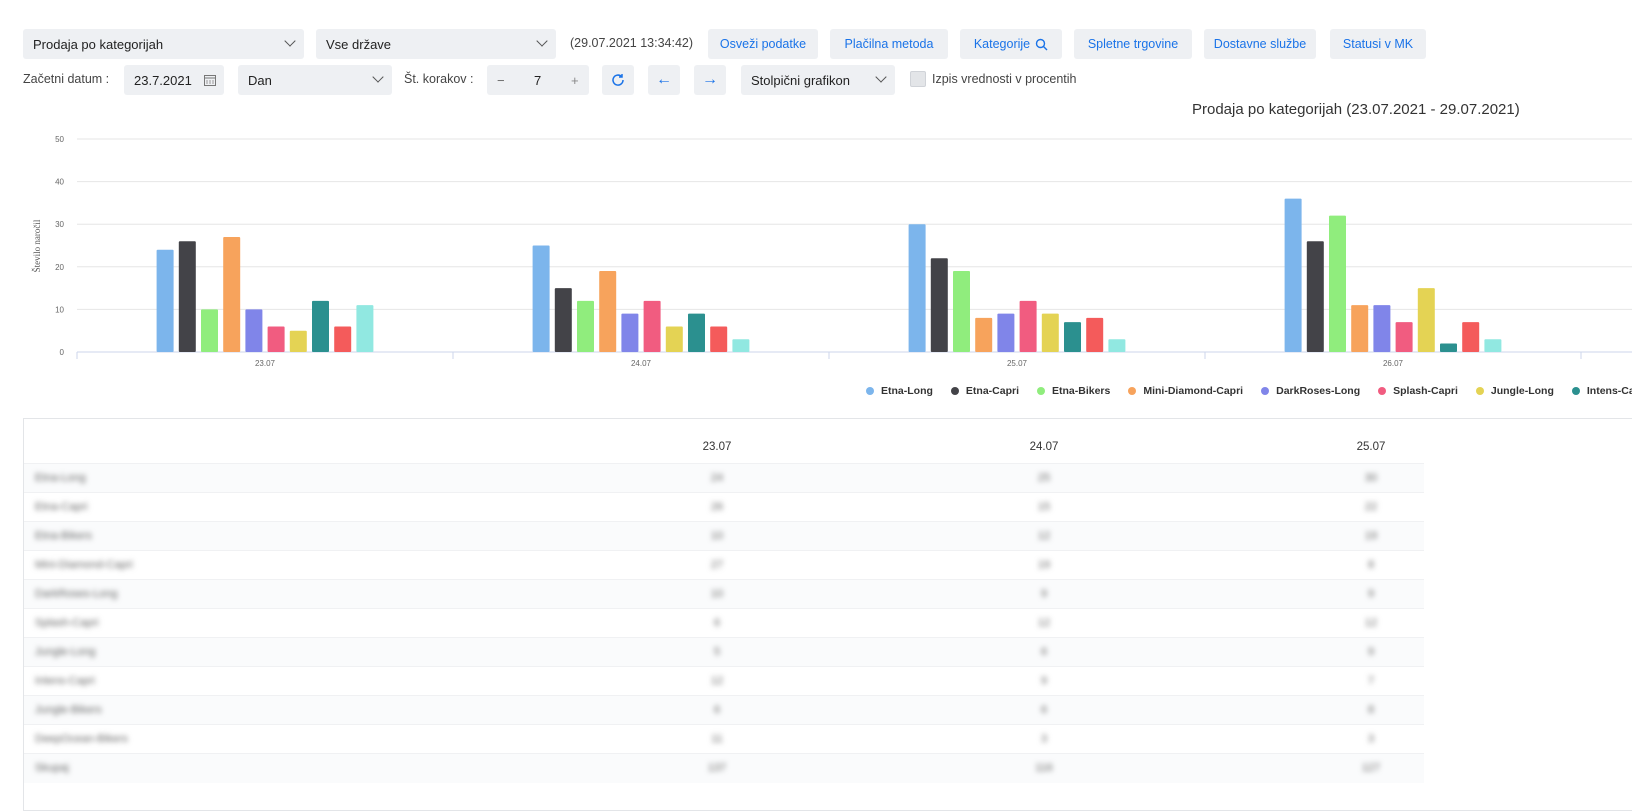  Describe the element at coordinates (1378, 44) in the screenshot. I see `statuses-button: Statusi v MK` at that location.